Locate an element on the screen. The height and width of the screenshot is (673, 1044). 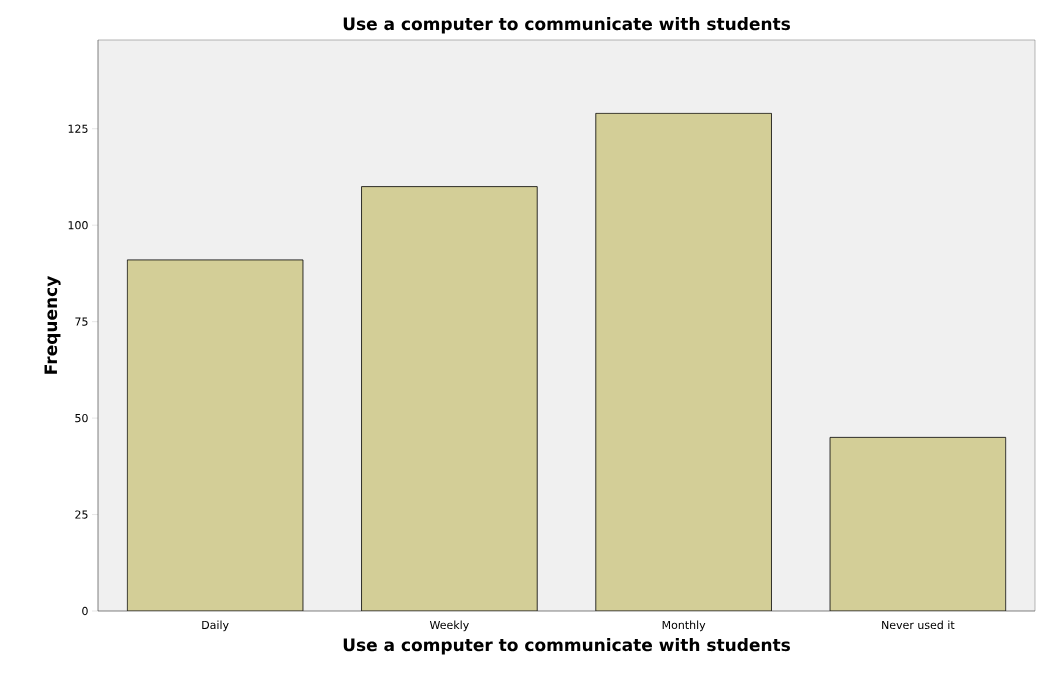
y-tick-label: 50 is located at coordinates (81, 418).